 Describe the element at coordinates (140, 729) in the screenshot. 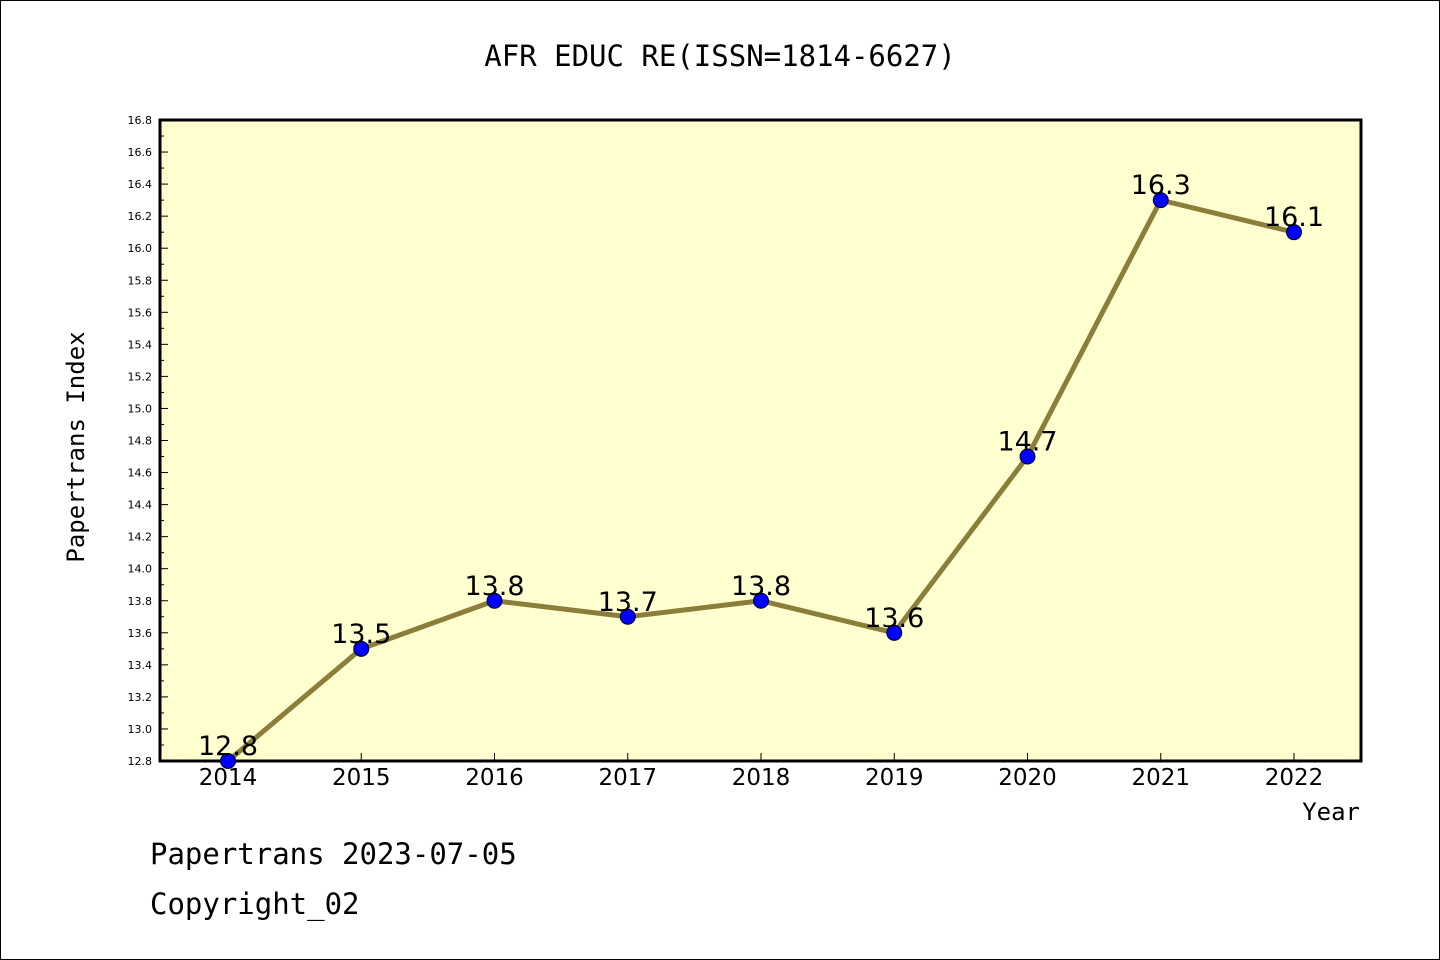

I see `y-tick-label: 13.0` at that location.